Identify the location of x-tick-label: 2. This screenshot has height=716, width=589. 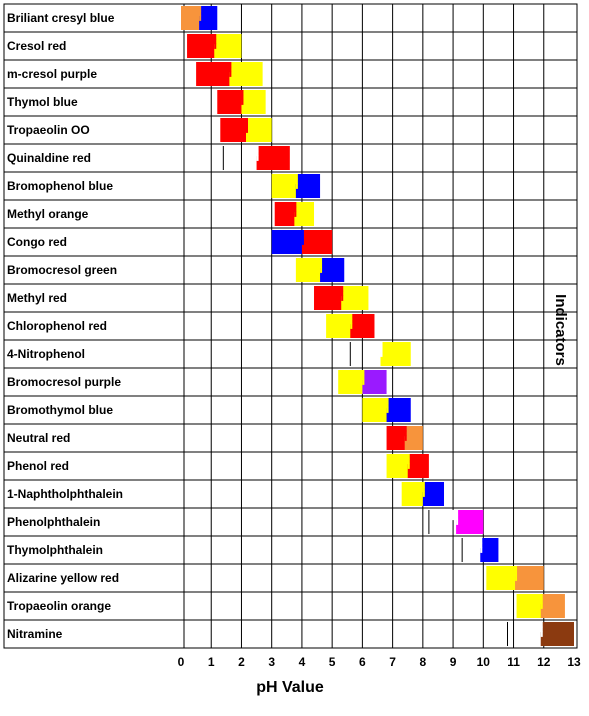
(241, 662).